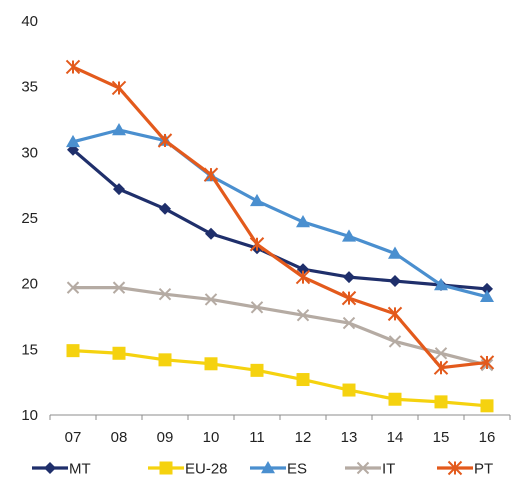  What do you see at coordinates (257, 437) in the screenshot?
I see `x-tick-label: 11` at bounding box center [257, 437].